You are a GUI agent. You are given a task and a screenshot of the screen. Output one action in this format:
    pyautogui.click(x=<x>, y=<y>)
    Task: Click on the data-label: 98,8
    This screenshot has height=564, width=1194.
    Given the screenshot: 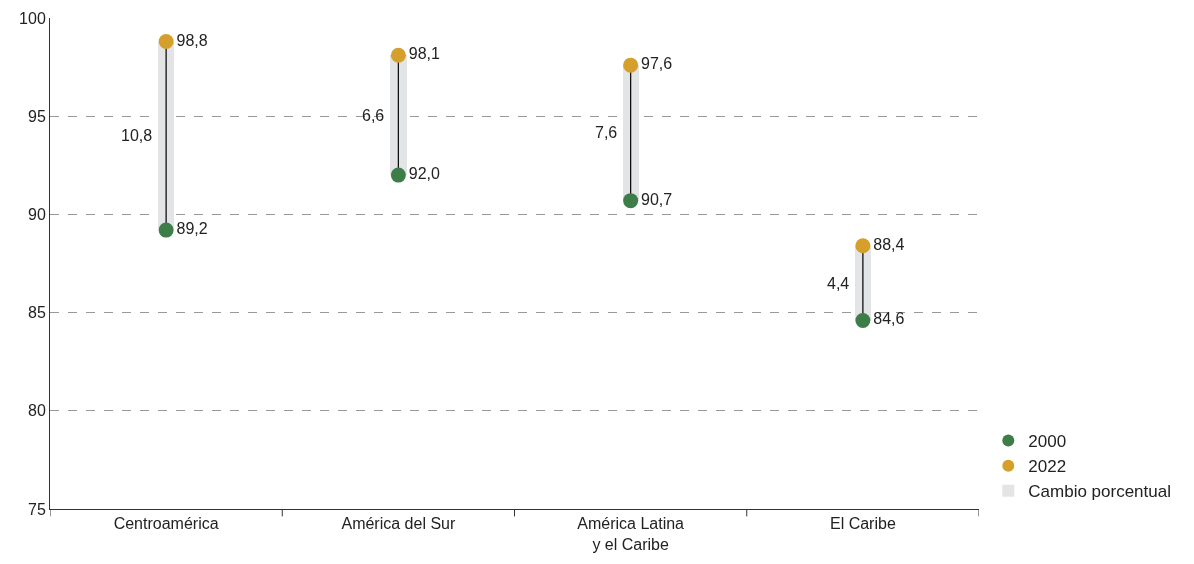 What is the action you would take?
    pyautogui.click(x=192, y=40)
    